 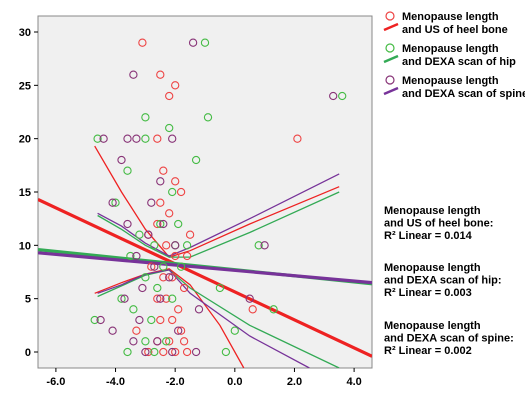 I want to click on x-tick-label: -4.0, so click(x=115, y=382).